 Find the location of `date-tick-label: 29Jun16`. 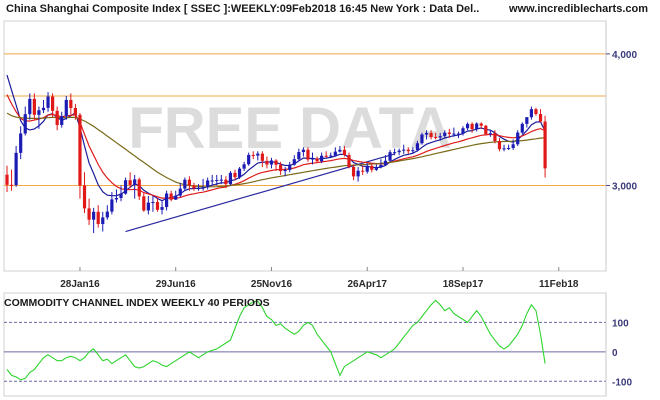

date-tick-label: 29Jun16 is located at coordinates (176, 284).